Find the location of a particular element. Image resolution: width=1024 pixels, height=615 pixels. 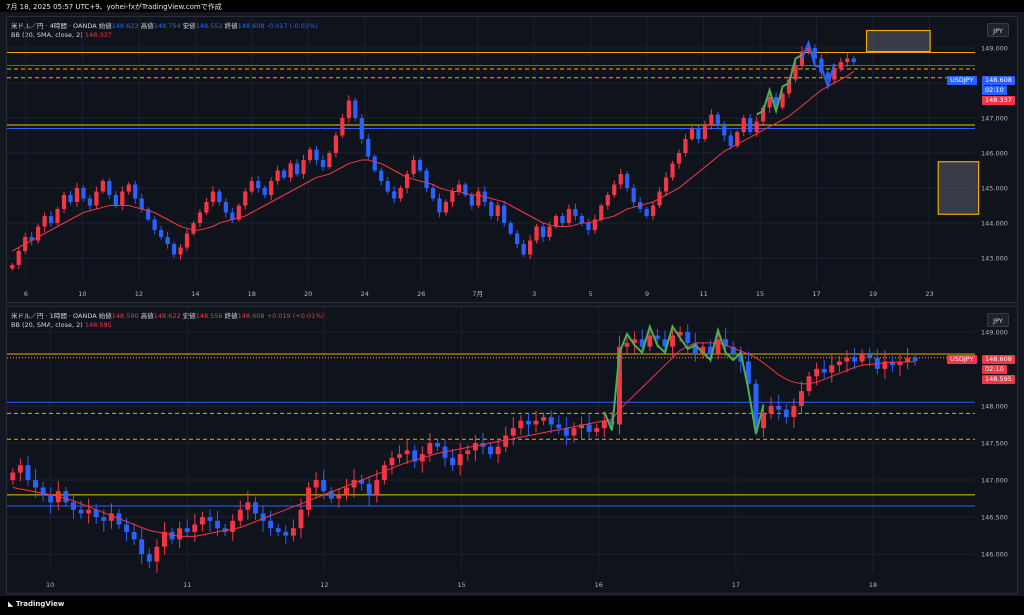

x-tick-label: 12 is located at coordinates (324, 585).